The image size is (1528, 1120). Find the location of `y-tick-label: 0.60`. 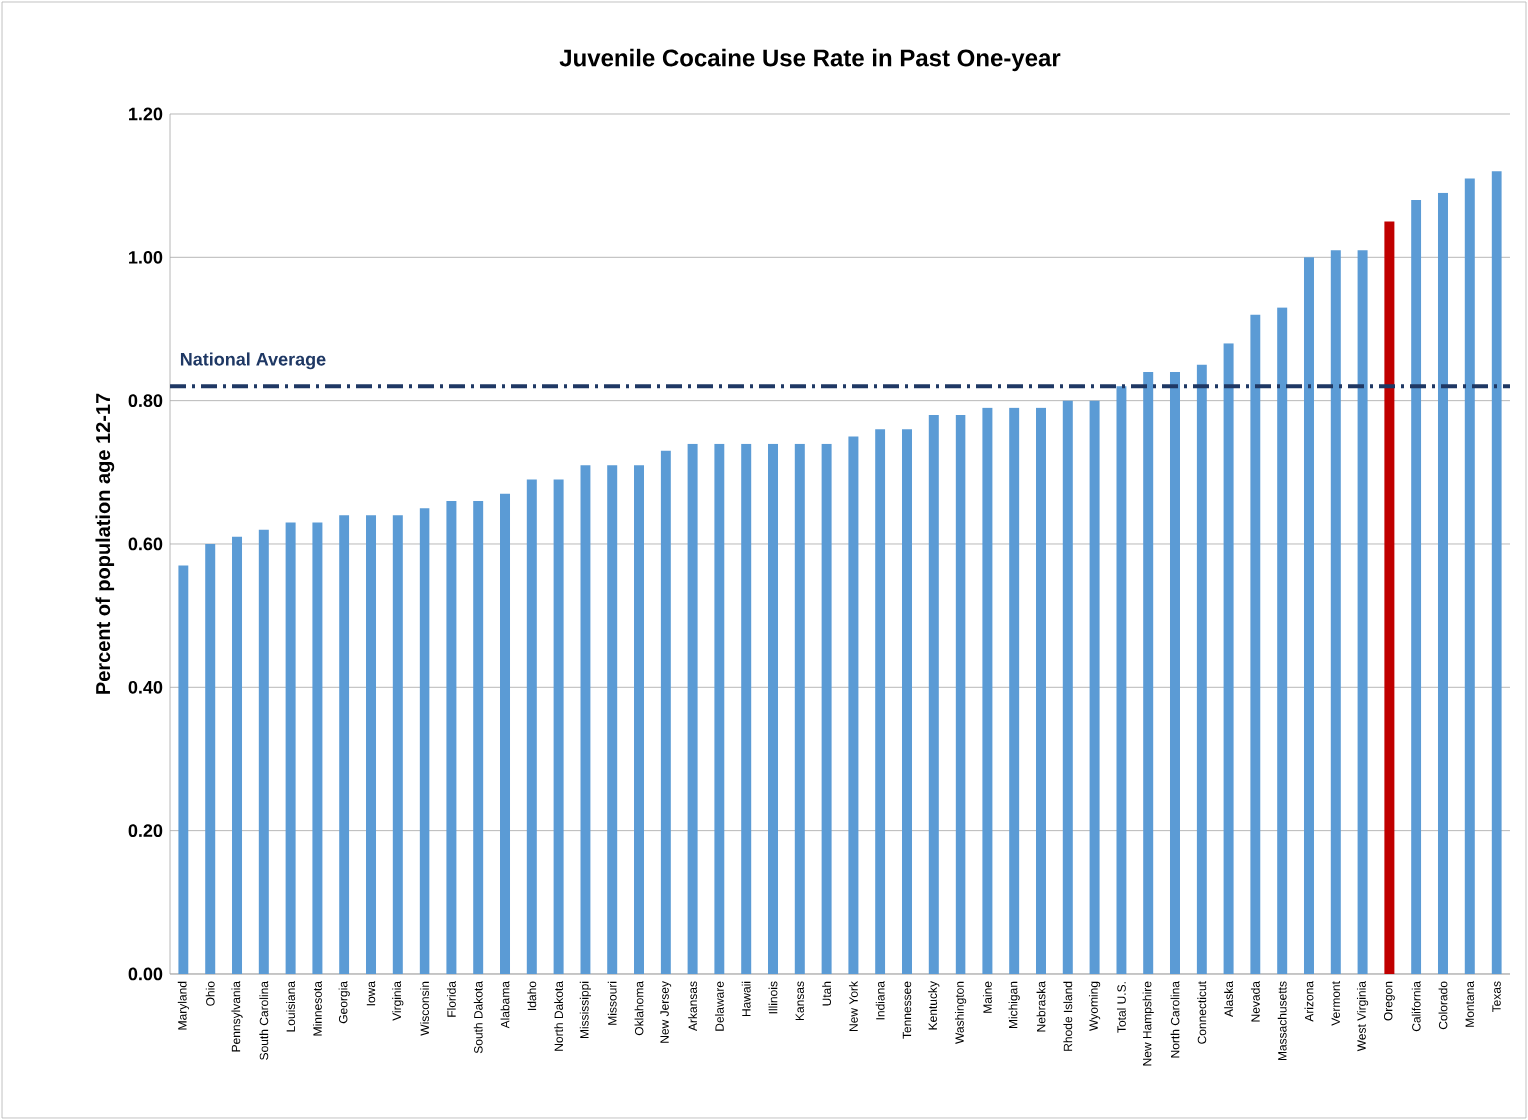

y-tick-label: 0.60 is located at coordinates (145, 544).